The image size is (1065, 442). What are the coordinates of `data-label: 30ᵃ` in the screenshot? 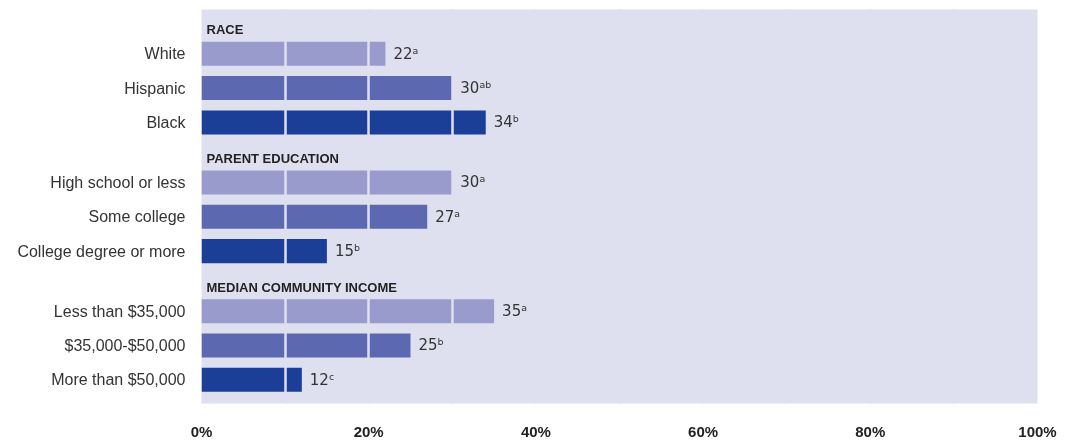 It's located at (473, 182).